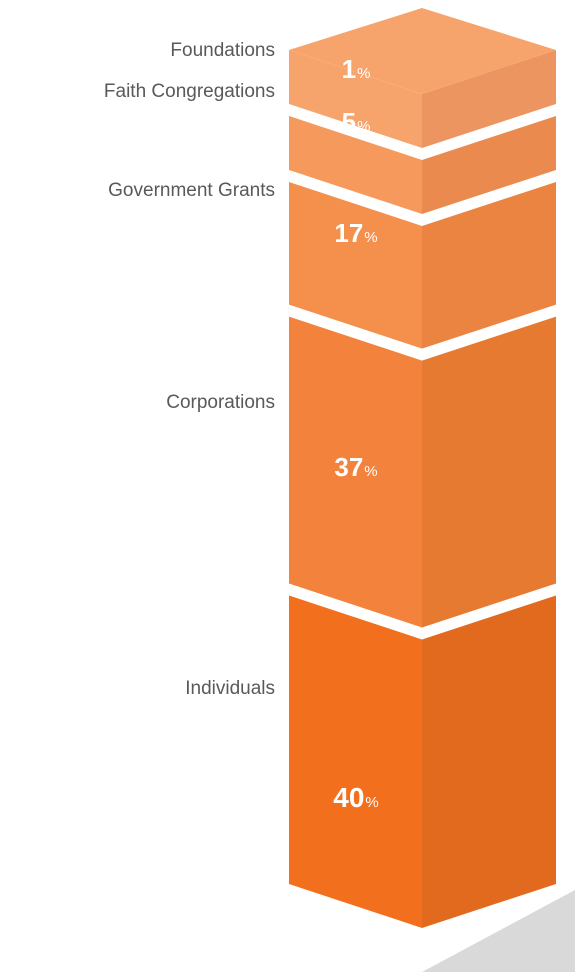 The image size is (575, 972). I want to click on category-label-individuals: Individuals, so click(230, 688).